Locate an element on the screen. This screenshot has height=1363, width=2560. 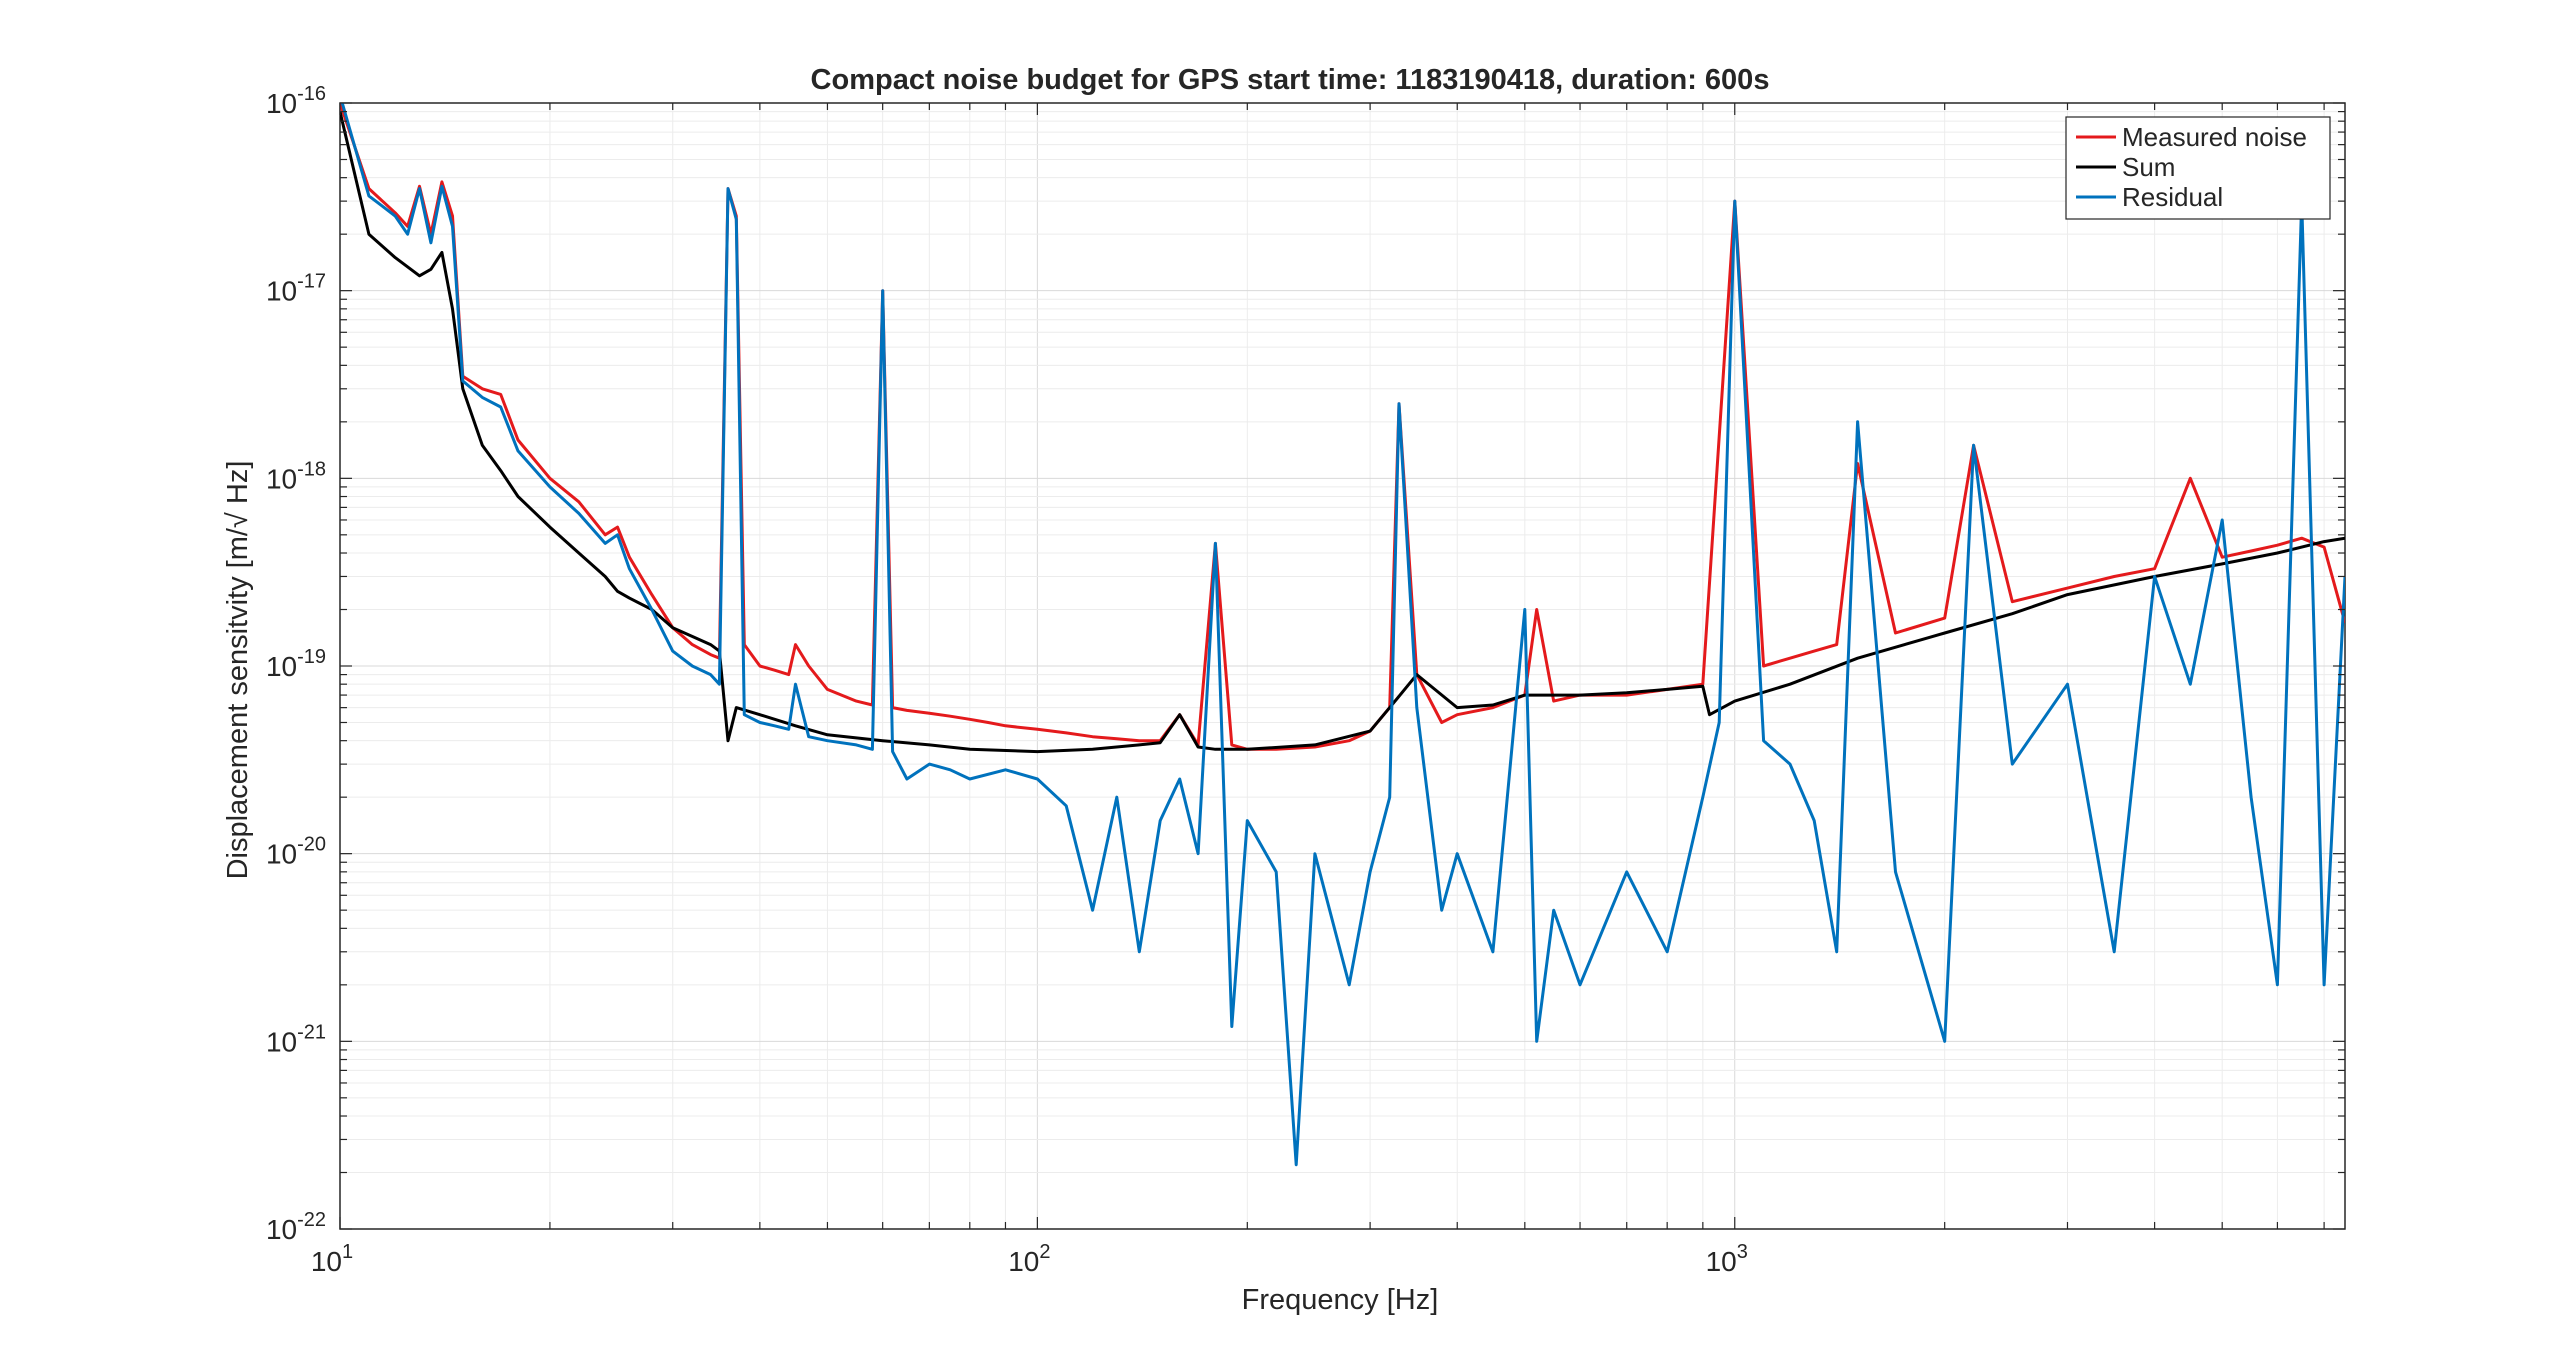
y-tick-labels: 10-22 10-21 10-20 10-19 10-18 10-17 10-16 is located at coordinates (296, 664).